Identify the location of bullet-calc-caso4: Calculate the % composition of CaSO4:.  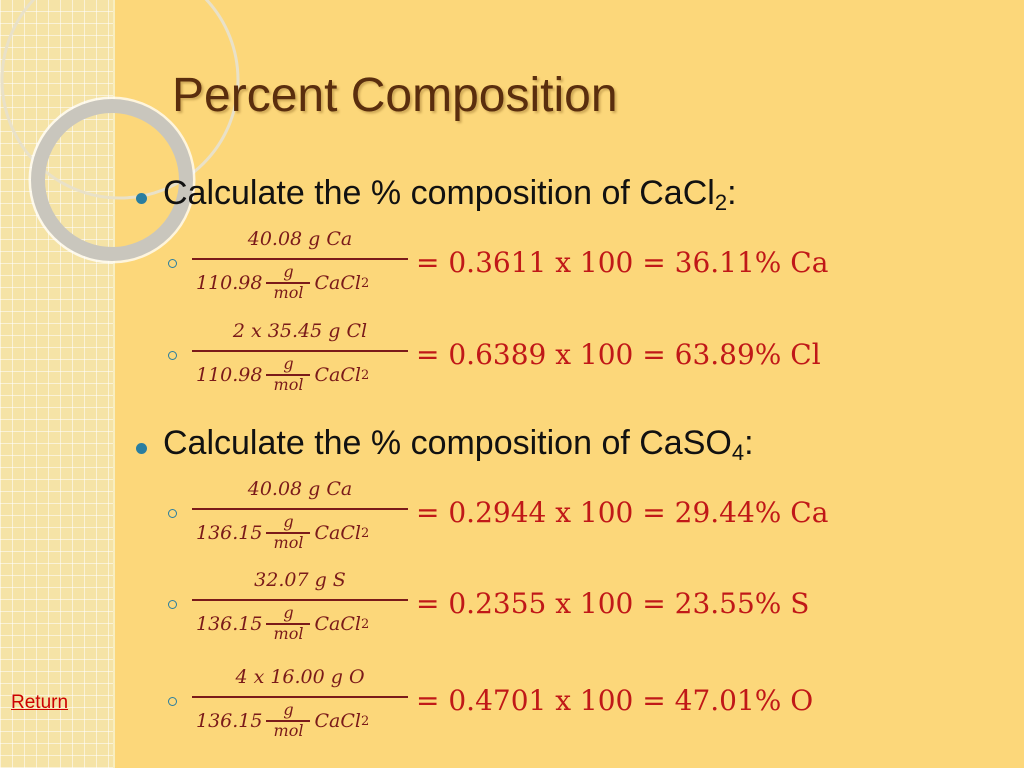
(445, 445).